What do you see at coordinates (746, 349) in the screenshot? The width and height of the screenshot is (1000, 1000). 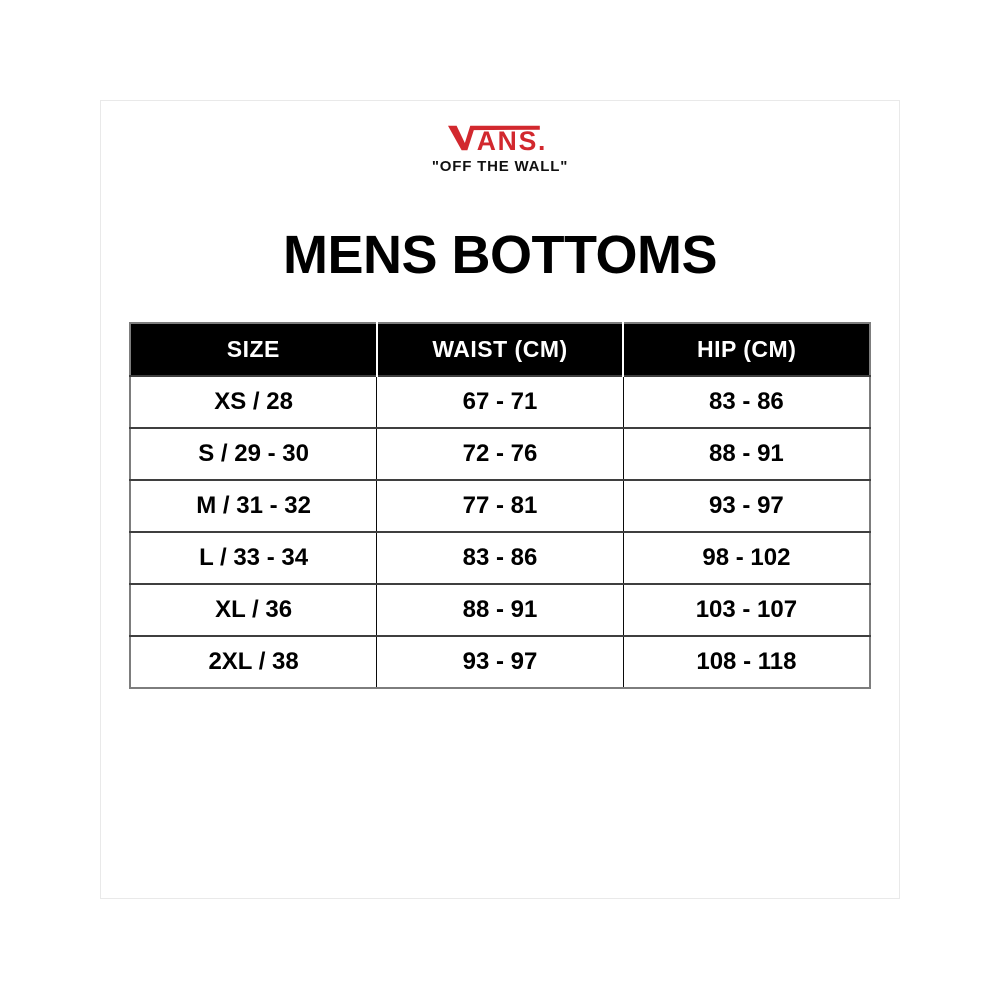 I see `col-header-hip: HIP (CM)` at bounding box center [746, 349].